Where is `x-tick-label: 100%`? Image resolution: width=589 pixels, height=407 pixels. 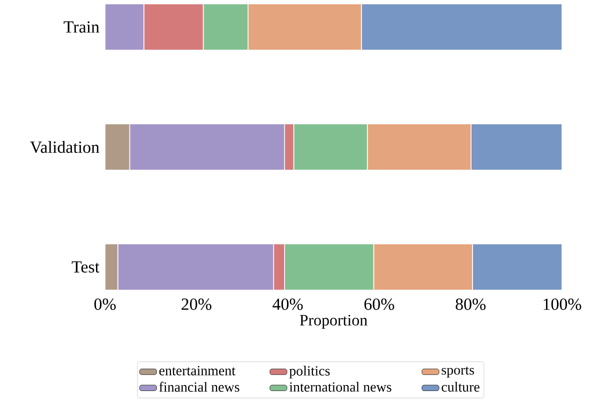
x-tick-label: 100% is located at coordinates (563, 304).